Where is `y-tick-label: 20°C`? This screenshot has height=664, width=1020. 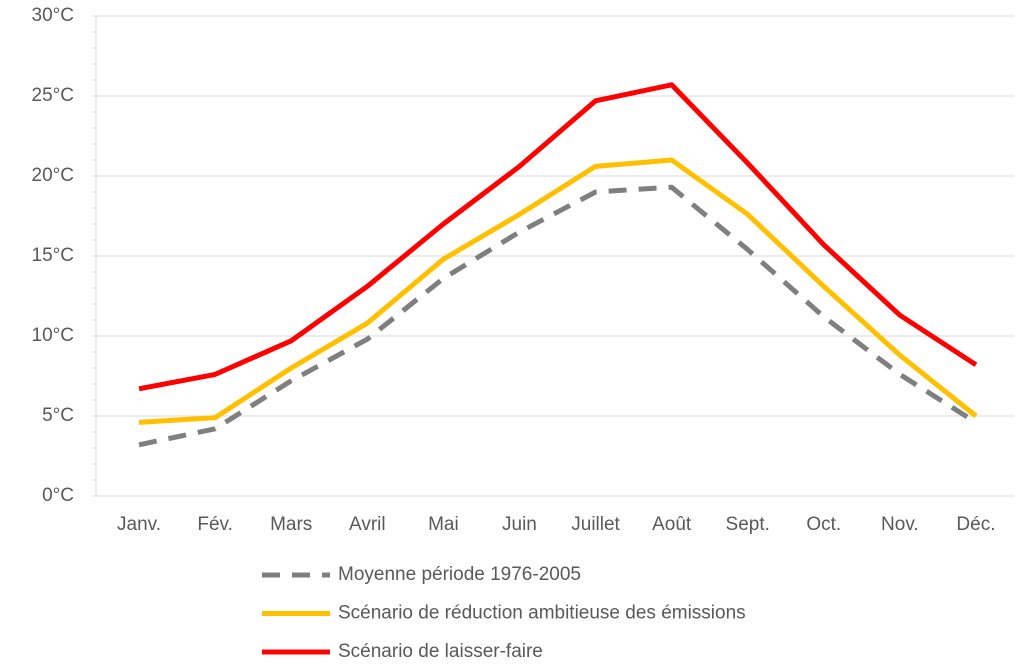 y-tick-label: 20°C is located at coordinates (53, 175).